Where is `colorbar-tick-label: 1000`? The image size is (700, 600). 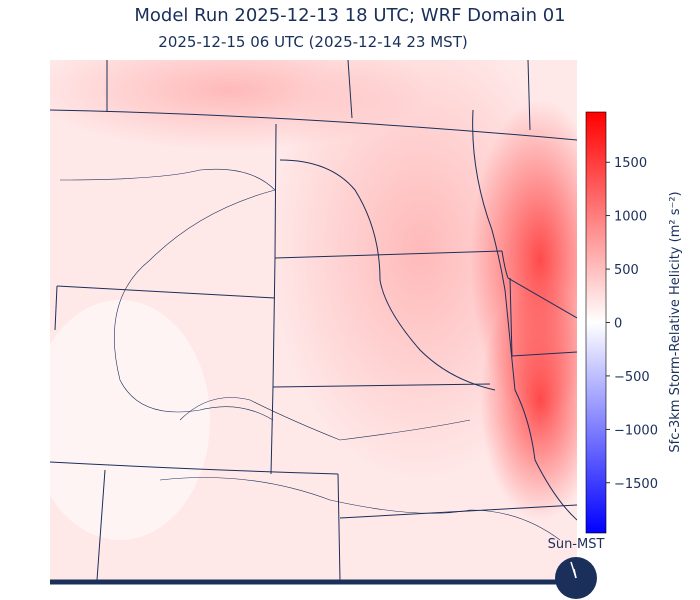
colorbar-tick-label: 1000 is located at coordinates (630, 217).